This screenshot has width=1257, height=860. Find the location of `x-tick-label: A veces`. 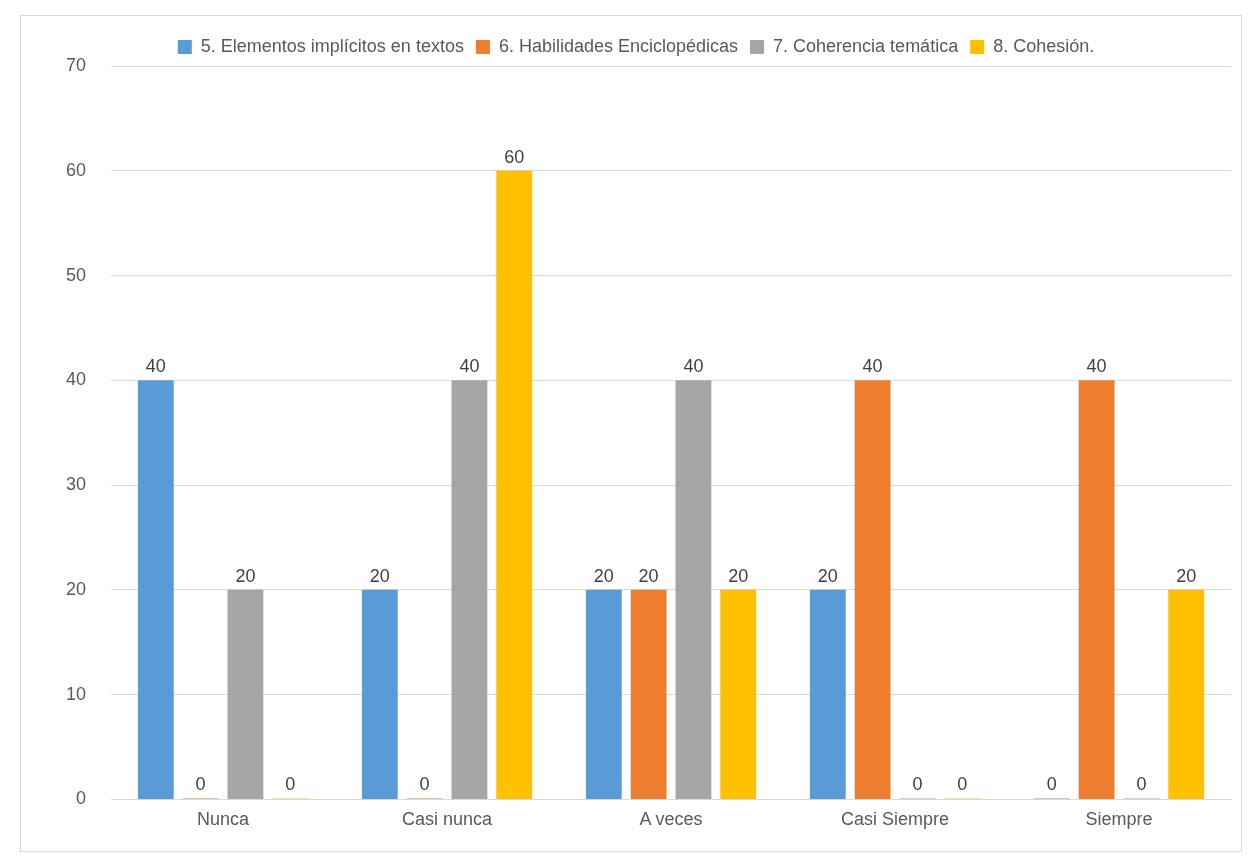

x-tick-label: A veces is located at coordinates (671, 819).